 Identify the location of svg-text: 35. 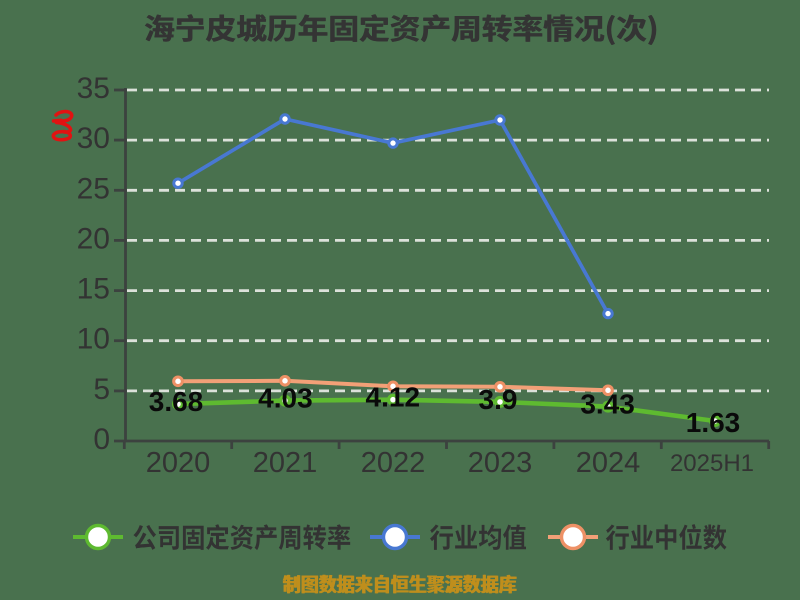
(93, 88).